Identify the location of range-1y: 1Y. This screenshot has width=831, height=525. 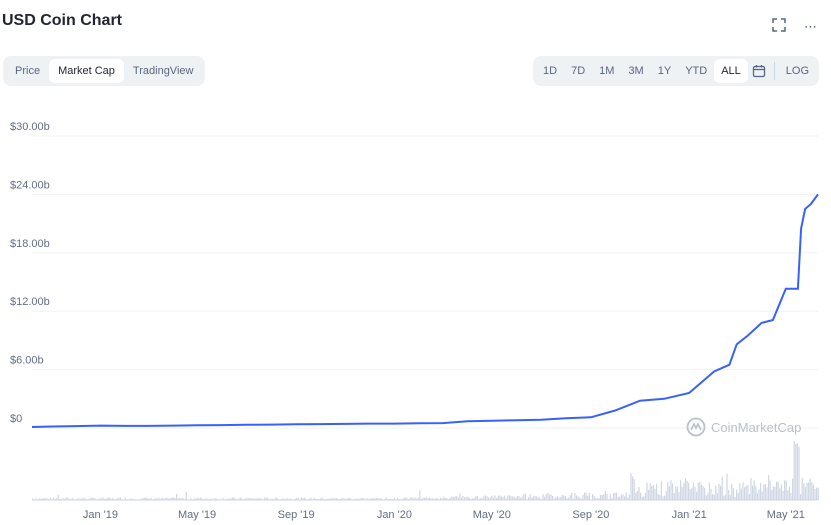
(664, 71).